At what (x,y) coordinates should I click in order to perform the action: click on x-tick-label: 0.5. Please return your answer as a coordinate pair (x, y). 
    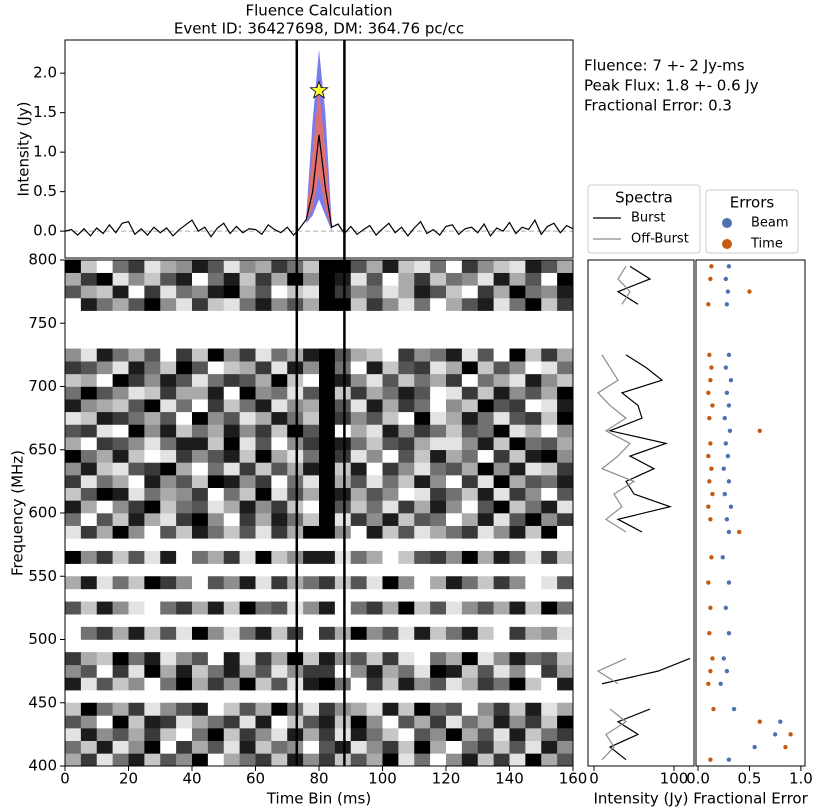
    Looking at the image, I should click on (750, 779).